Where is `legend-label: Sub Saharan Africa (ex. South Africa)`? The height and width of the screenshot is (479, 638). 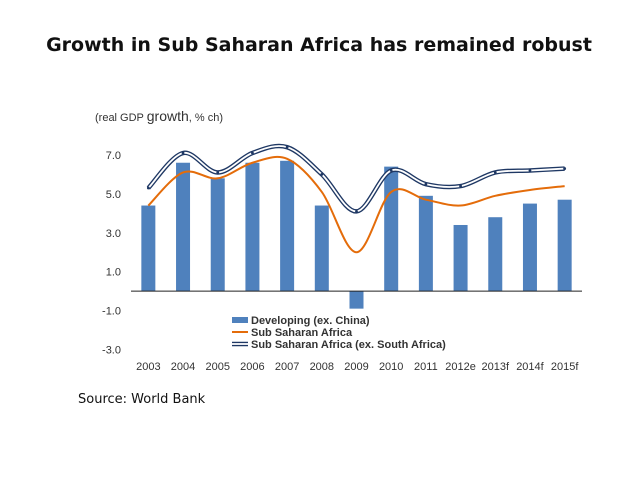 legend-label: Sub Saharan Africa (ex. South Africa) is located at coordinates (348, 345).